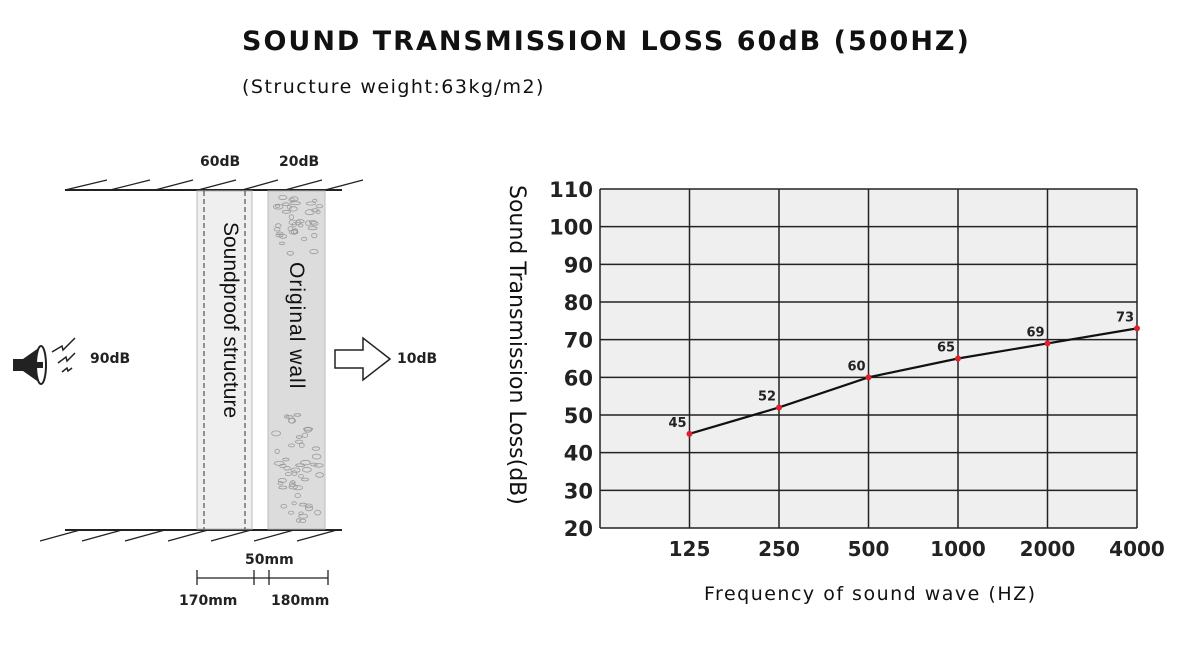 This screenshot has height=646, width=1200. I want to click on page-title: SOUND TRANSMISSION LOSS 60dB (500HZ), so click(606, 41).